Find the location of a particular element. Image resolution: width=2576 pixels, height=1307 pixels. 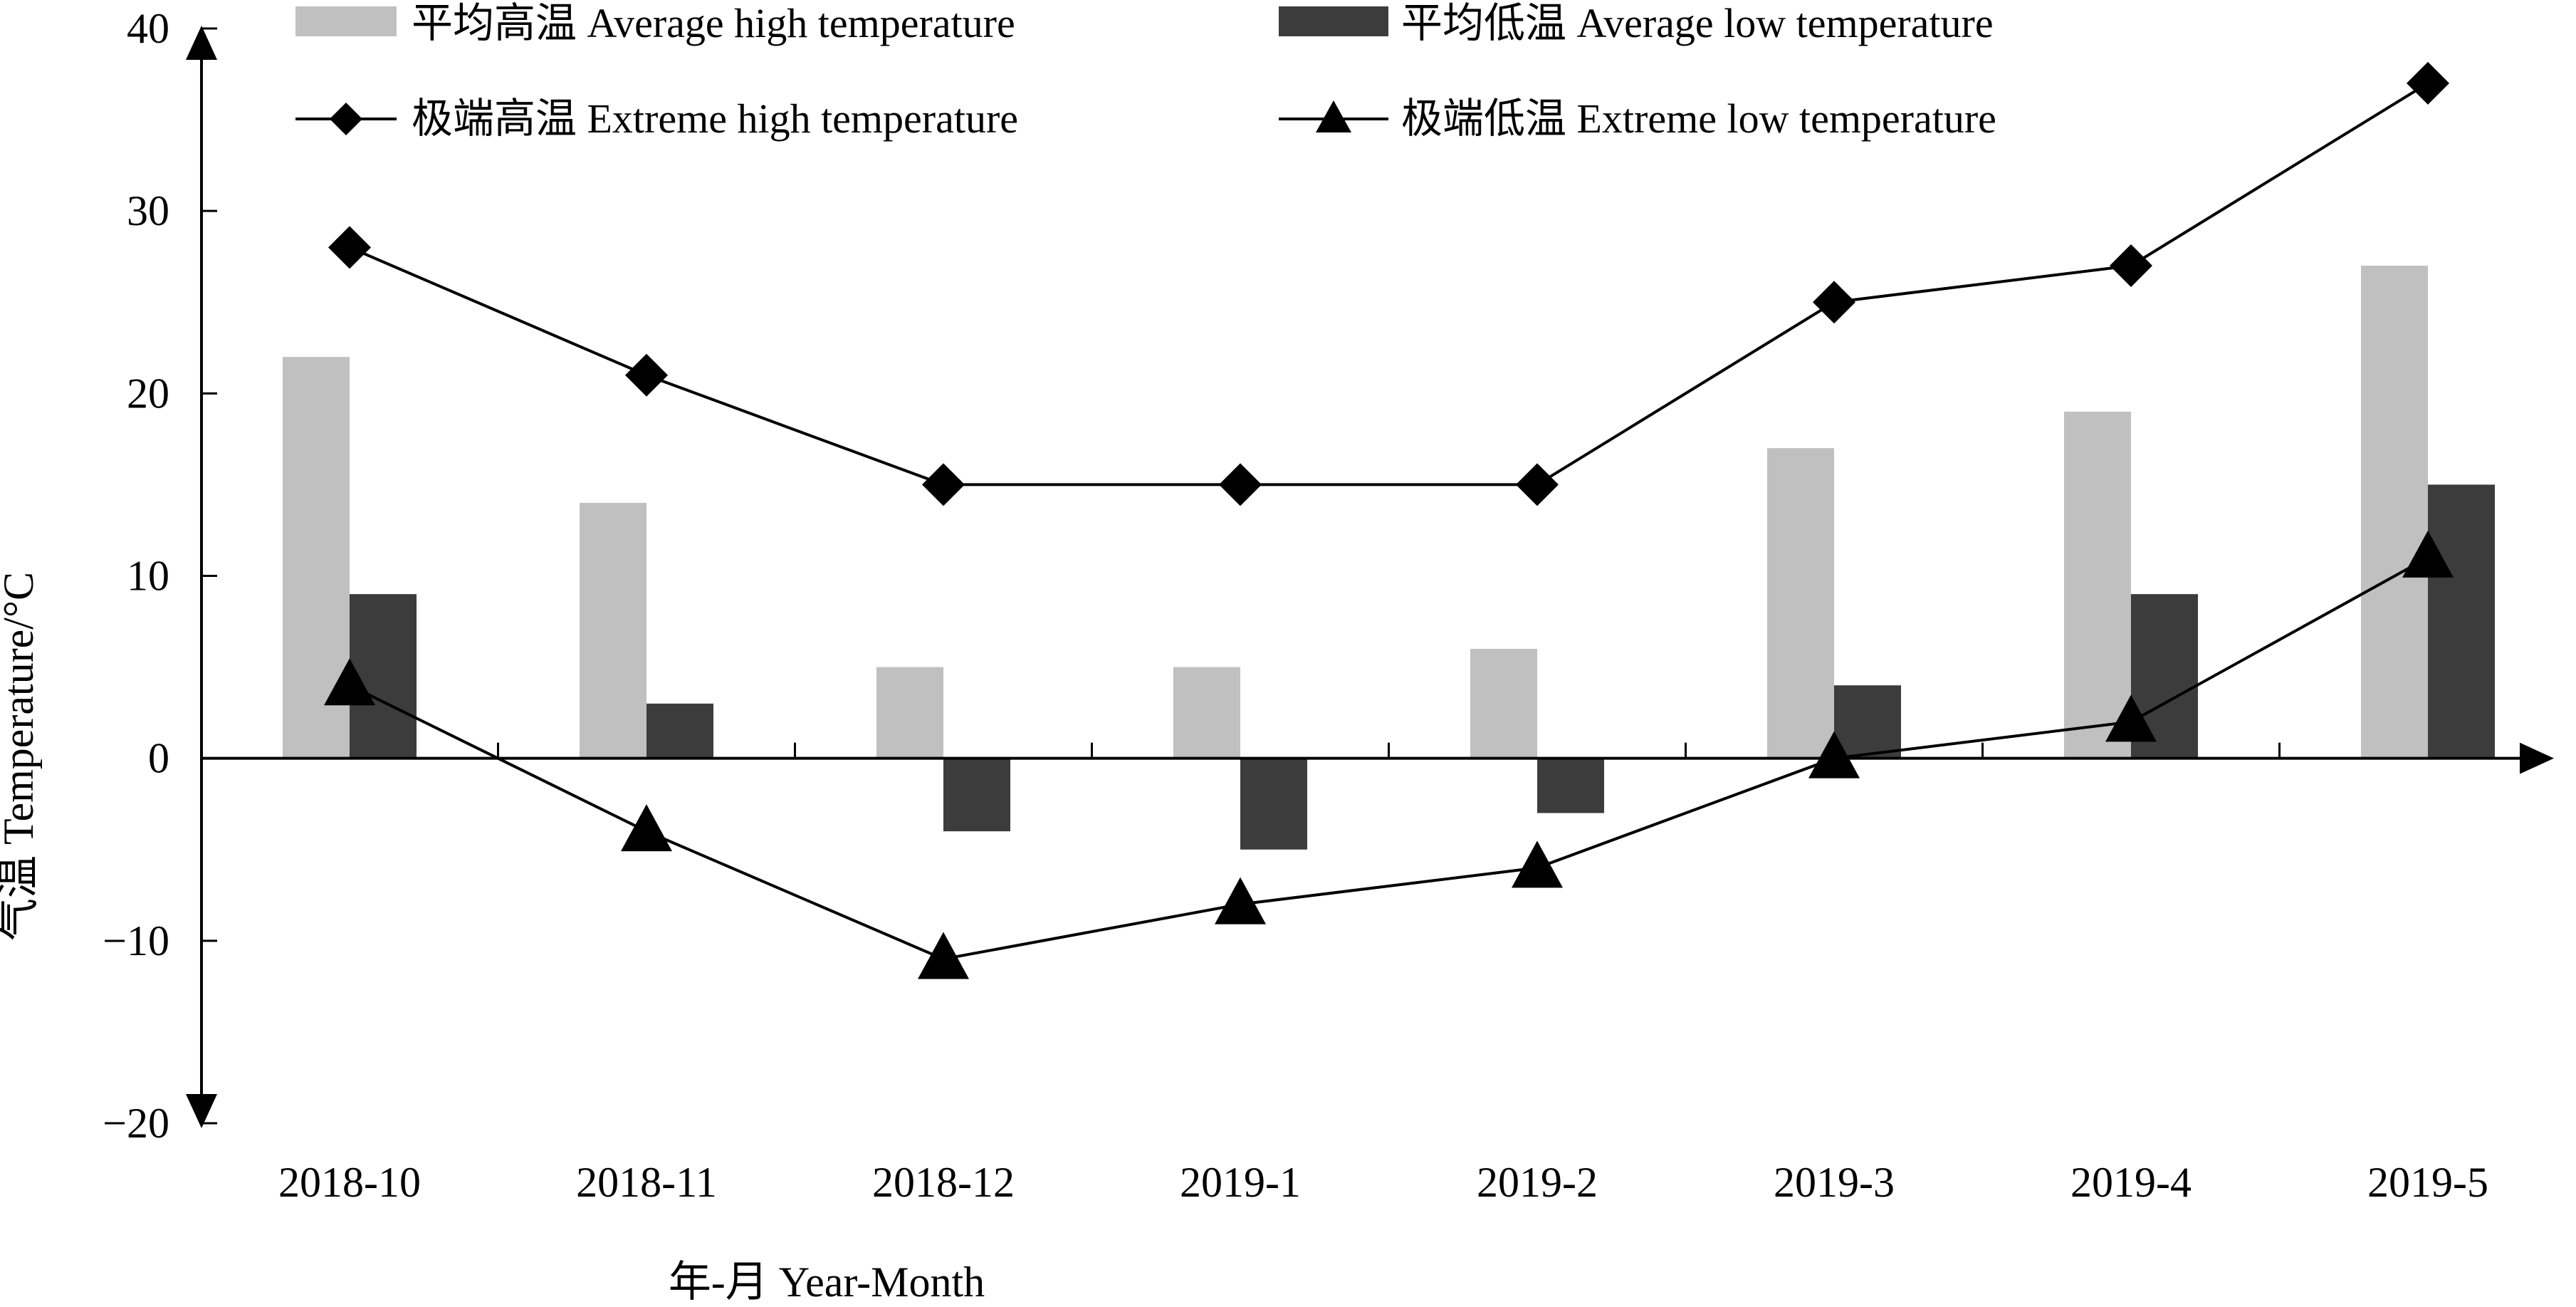

legend-item-avg-low: 平均低温 Average low temperature is located at coordinates (1636, 23).